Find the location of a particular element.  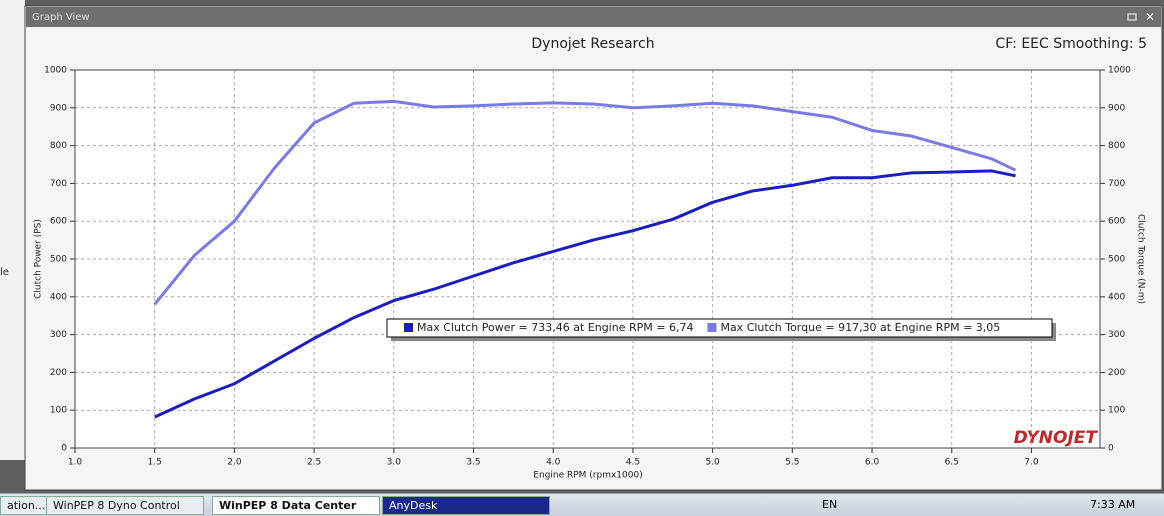

language: EN is located at coordinates (830, 504).